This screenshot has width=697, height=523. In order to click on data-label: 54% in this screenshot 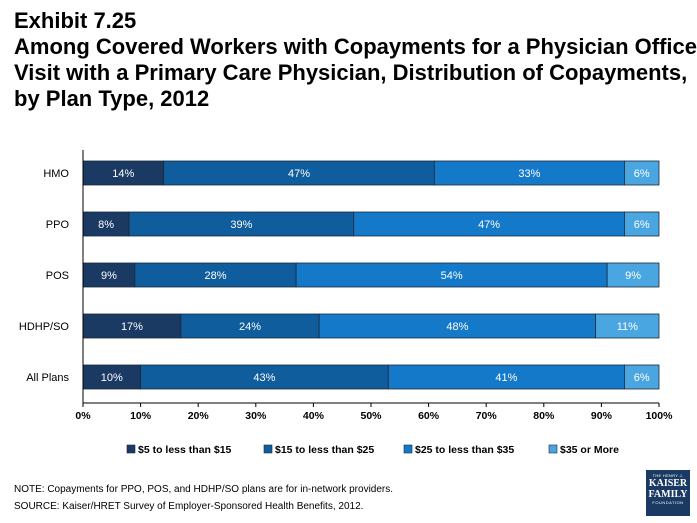, I will do `click(452, 276)`.